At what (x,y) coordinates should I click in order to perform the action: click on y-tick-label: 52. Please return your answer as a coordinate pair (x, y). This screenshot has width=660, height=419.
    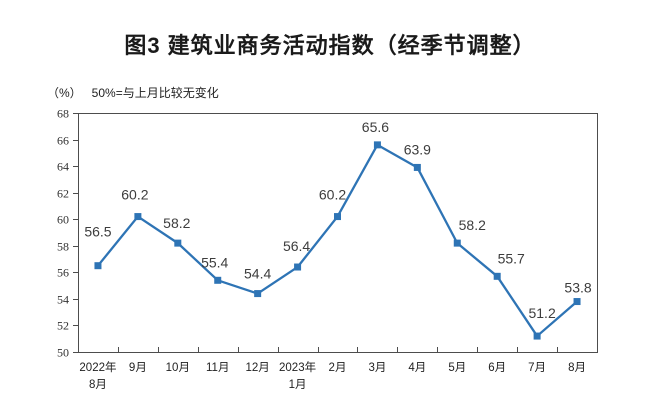
    Looking at the image, I should click on (63, 326).